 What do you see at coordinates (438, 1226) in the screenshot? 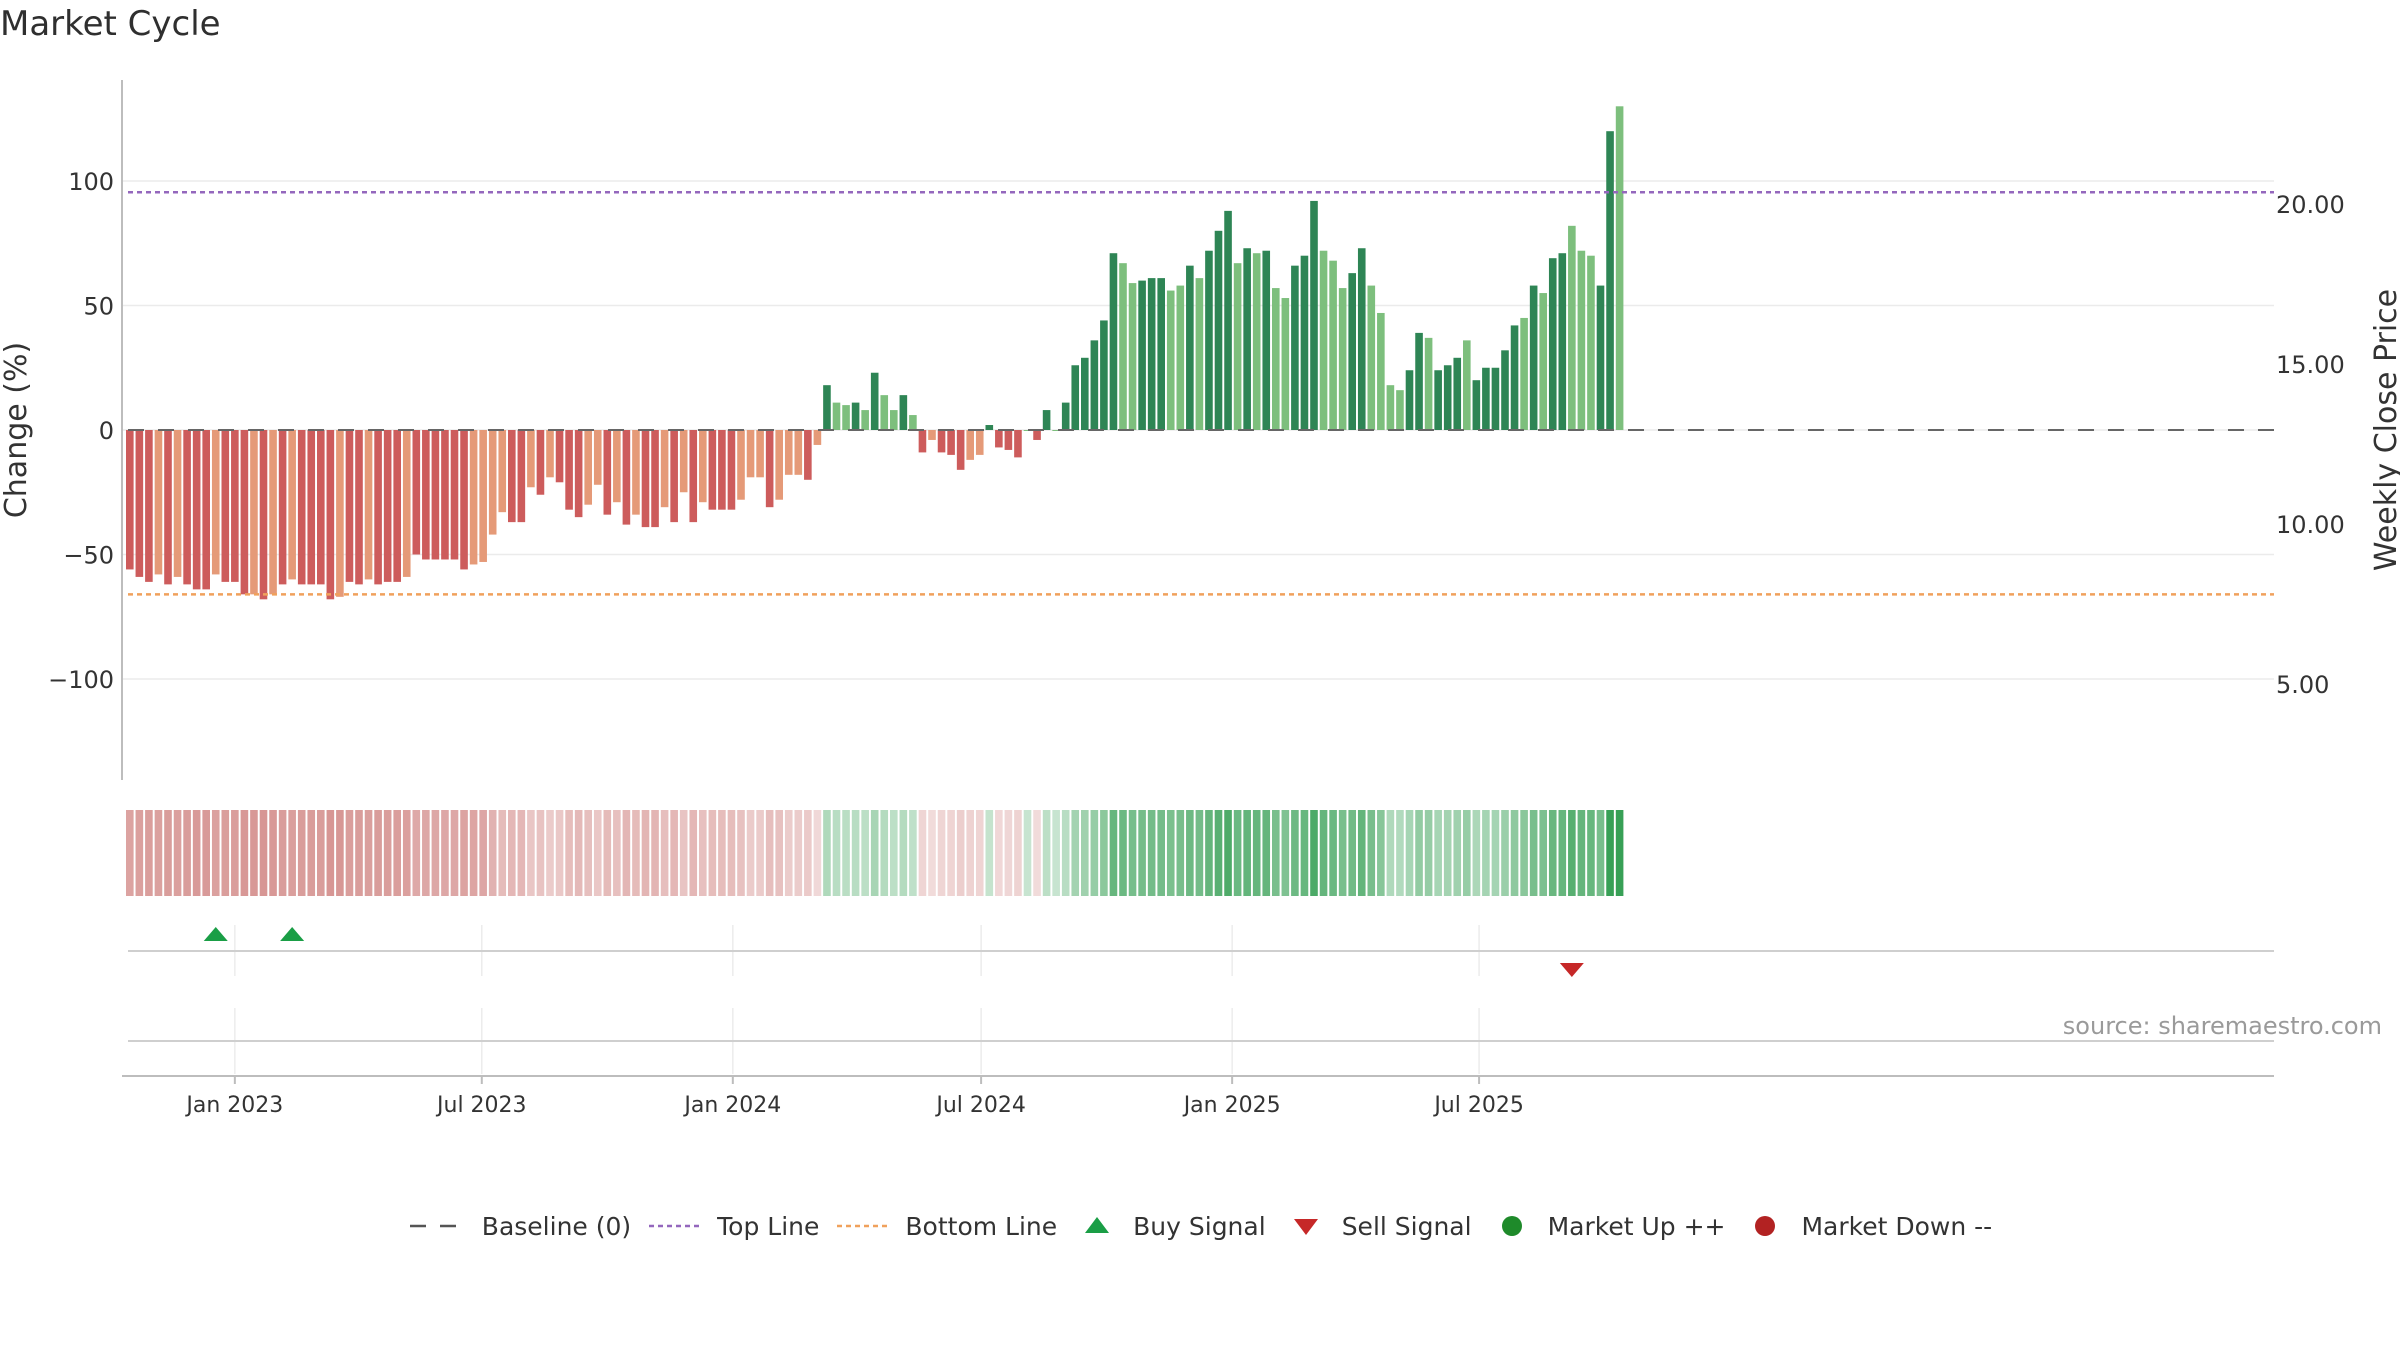
I see `baseline-swatch` at bounding box center [438, 1226].